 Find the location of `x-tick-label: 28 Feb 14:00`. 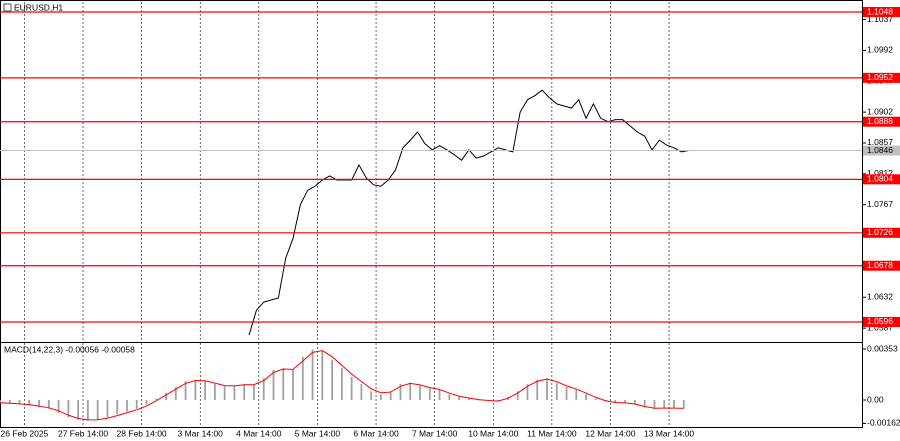

x-tick-label: 28 Feb 14:00 is located at coordinates (142, 433).